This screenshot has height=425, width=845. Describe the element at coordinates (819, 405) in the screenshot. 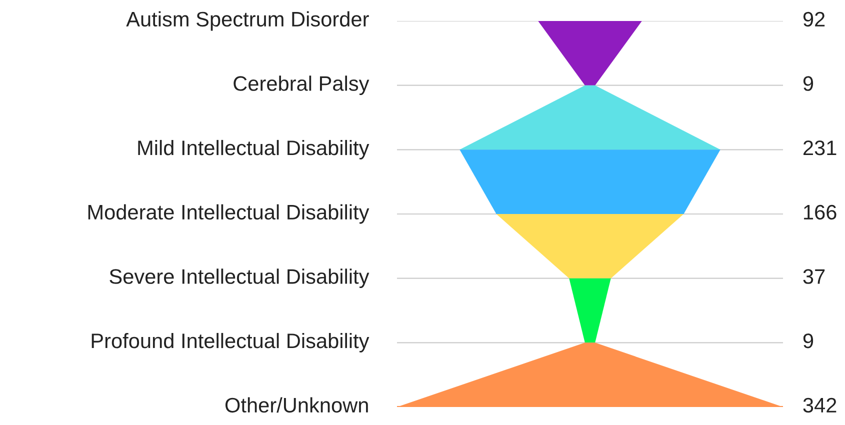

I see `data-label: 342` at that location.